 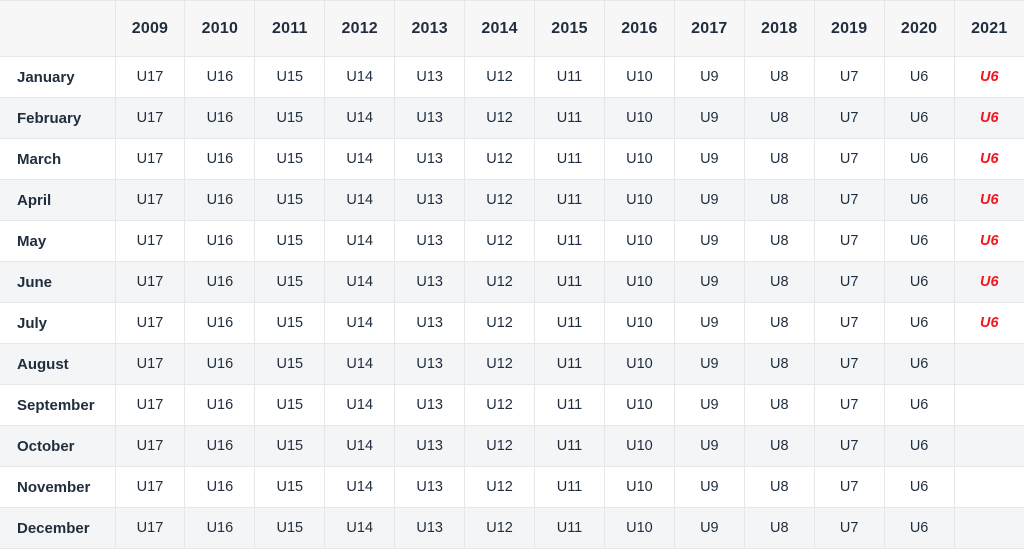 What do you see at coordinates (58, 446) in the screenshot?
I see `month-label: October` at bounding box center [58, 446].